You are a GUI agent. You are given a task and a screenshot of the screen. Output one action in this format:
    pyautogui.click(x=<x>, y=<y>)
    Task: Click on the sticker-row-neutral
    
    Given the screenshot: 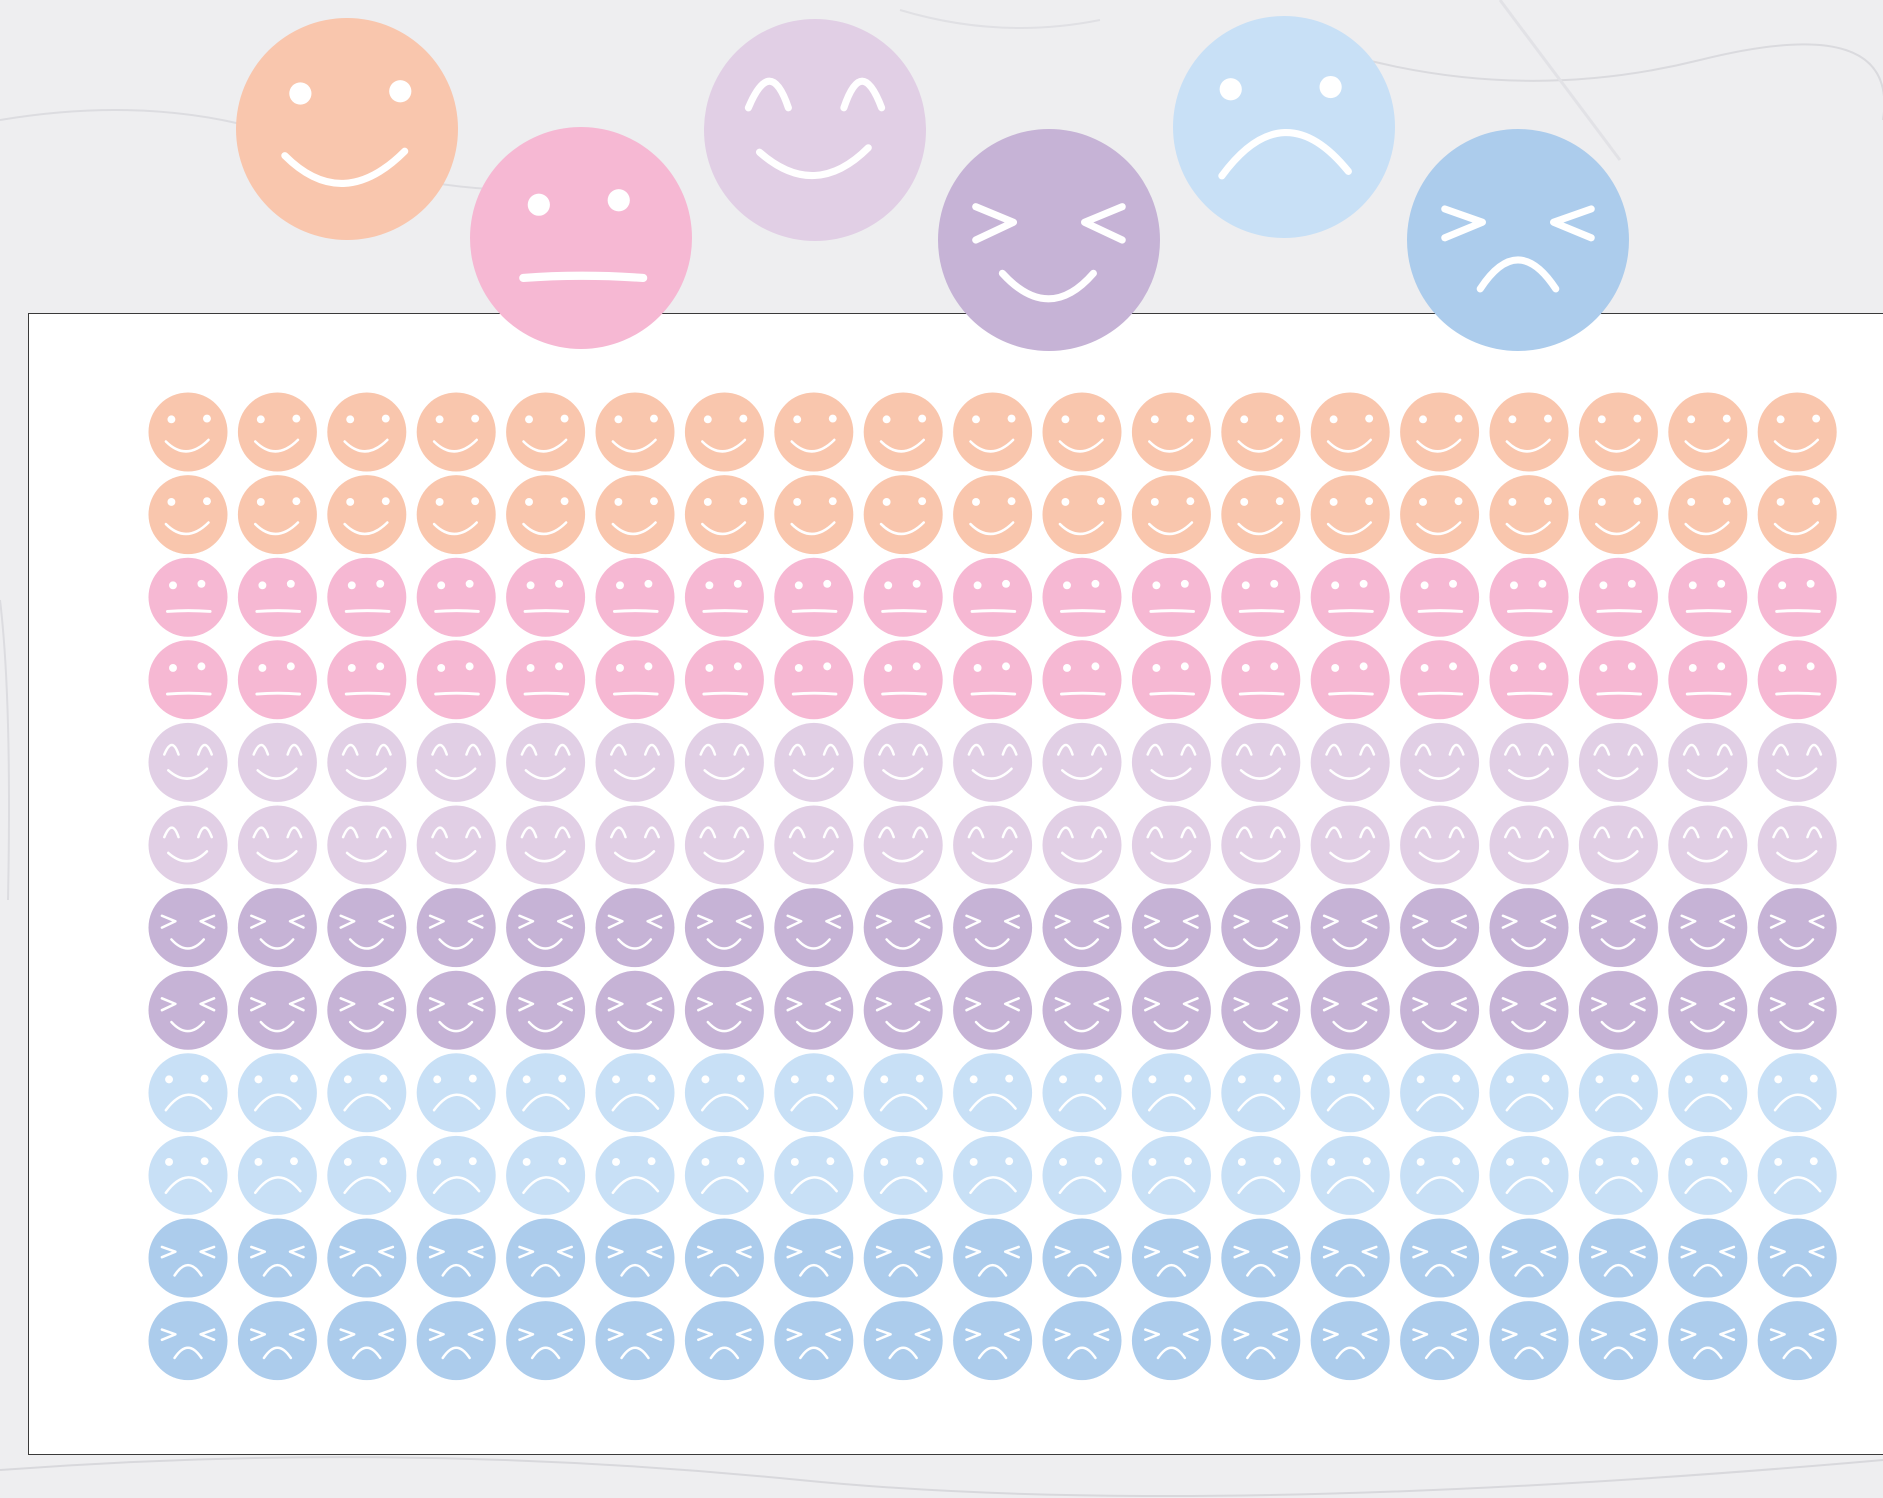 What is the action you would take?
    pyautogui.click(x=992, y=680)
    